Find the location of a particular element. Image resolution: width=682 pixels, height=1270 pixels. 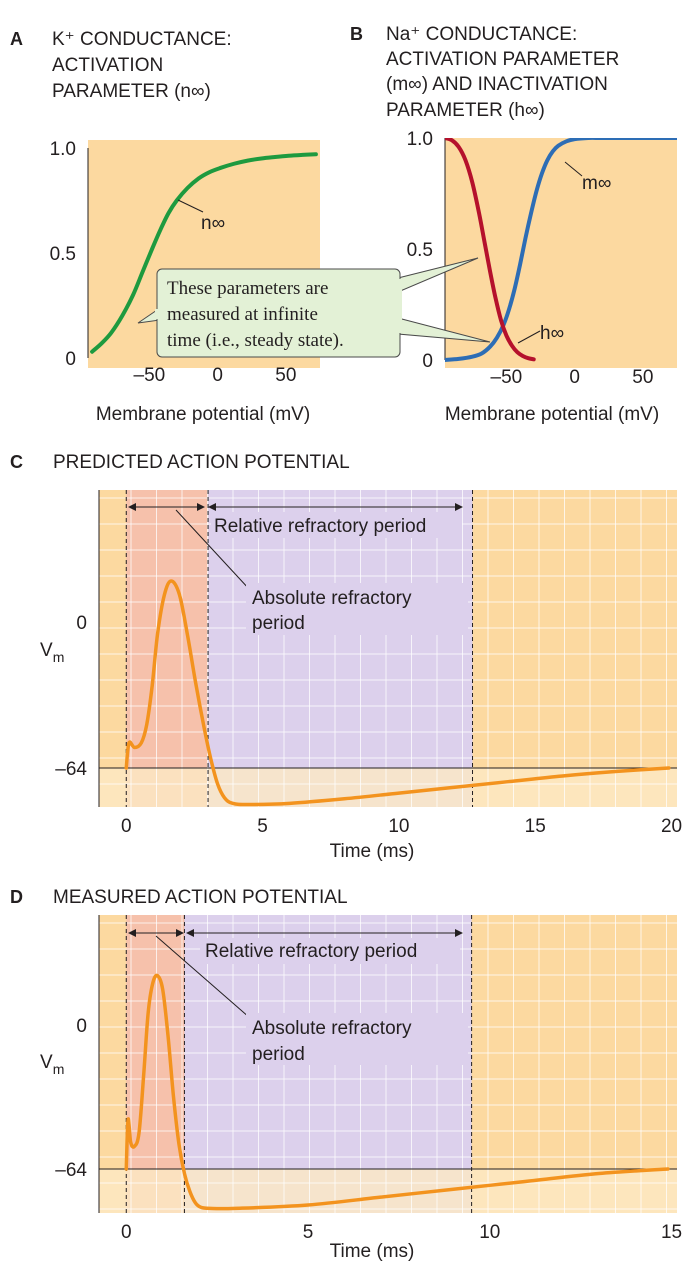

panel-a-curves is located at coordinates (204, 253).